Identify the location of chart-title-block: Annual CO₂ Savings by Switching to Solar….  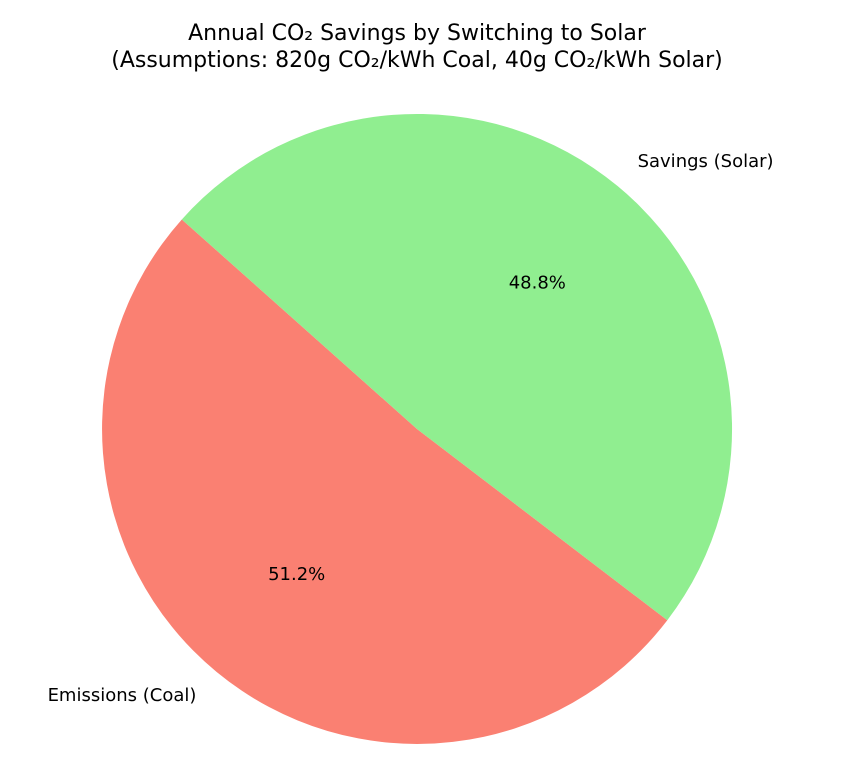
(417, 47).